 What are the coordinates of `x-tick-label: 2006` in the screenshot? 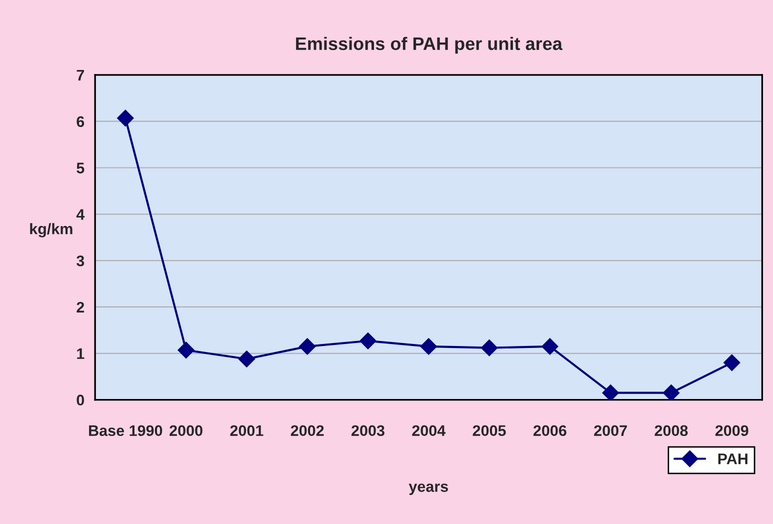 It's located at (549, 430).